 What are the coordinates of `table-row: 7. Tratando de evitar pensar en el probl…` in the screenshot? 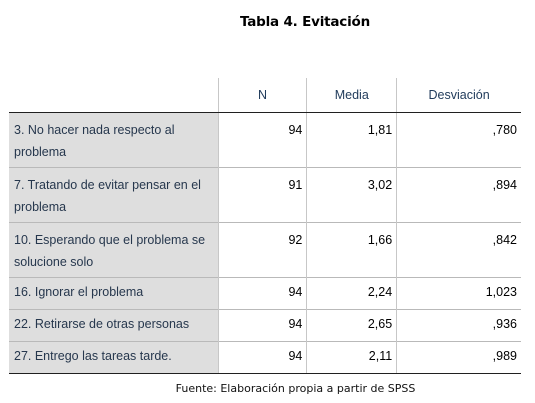 It's located at (265, 195).